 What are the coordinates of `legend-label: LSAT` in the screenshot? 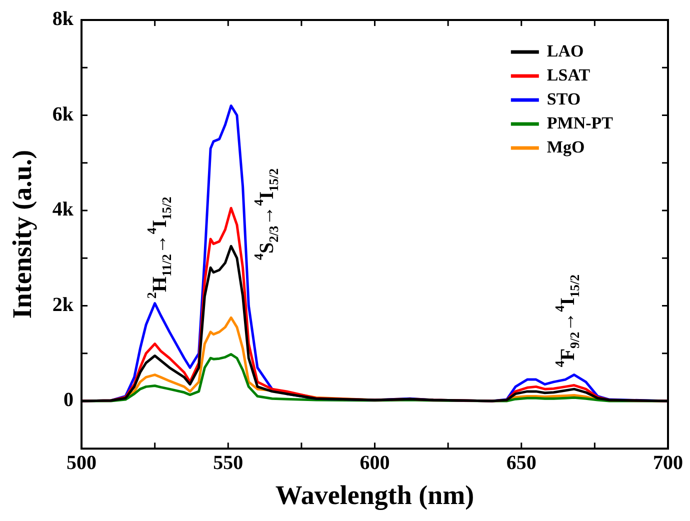 It's located at (568, 74).